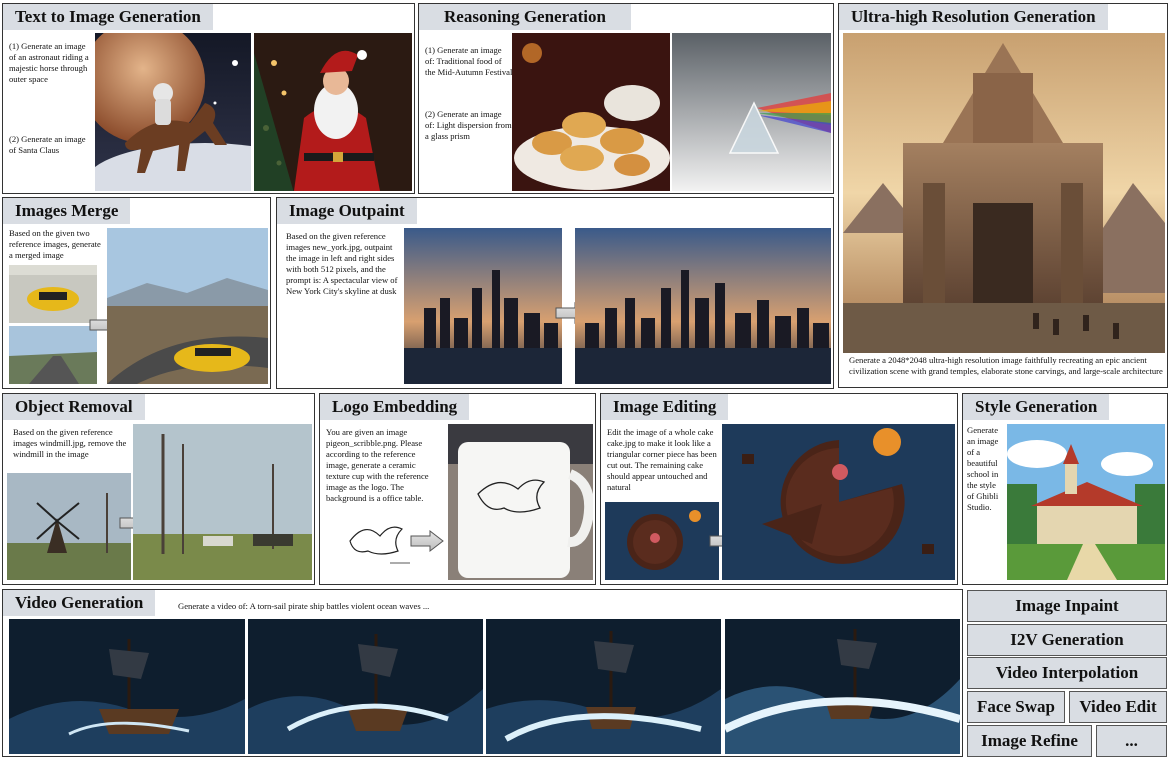 The height and width of the screenshot is (760, 1172). Describe the element at coordinates (483, 306) in the screenshot. I see `outpaint-input-image` at that location.